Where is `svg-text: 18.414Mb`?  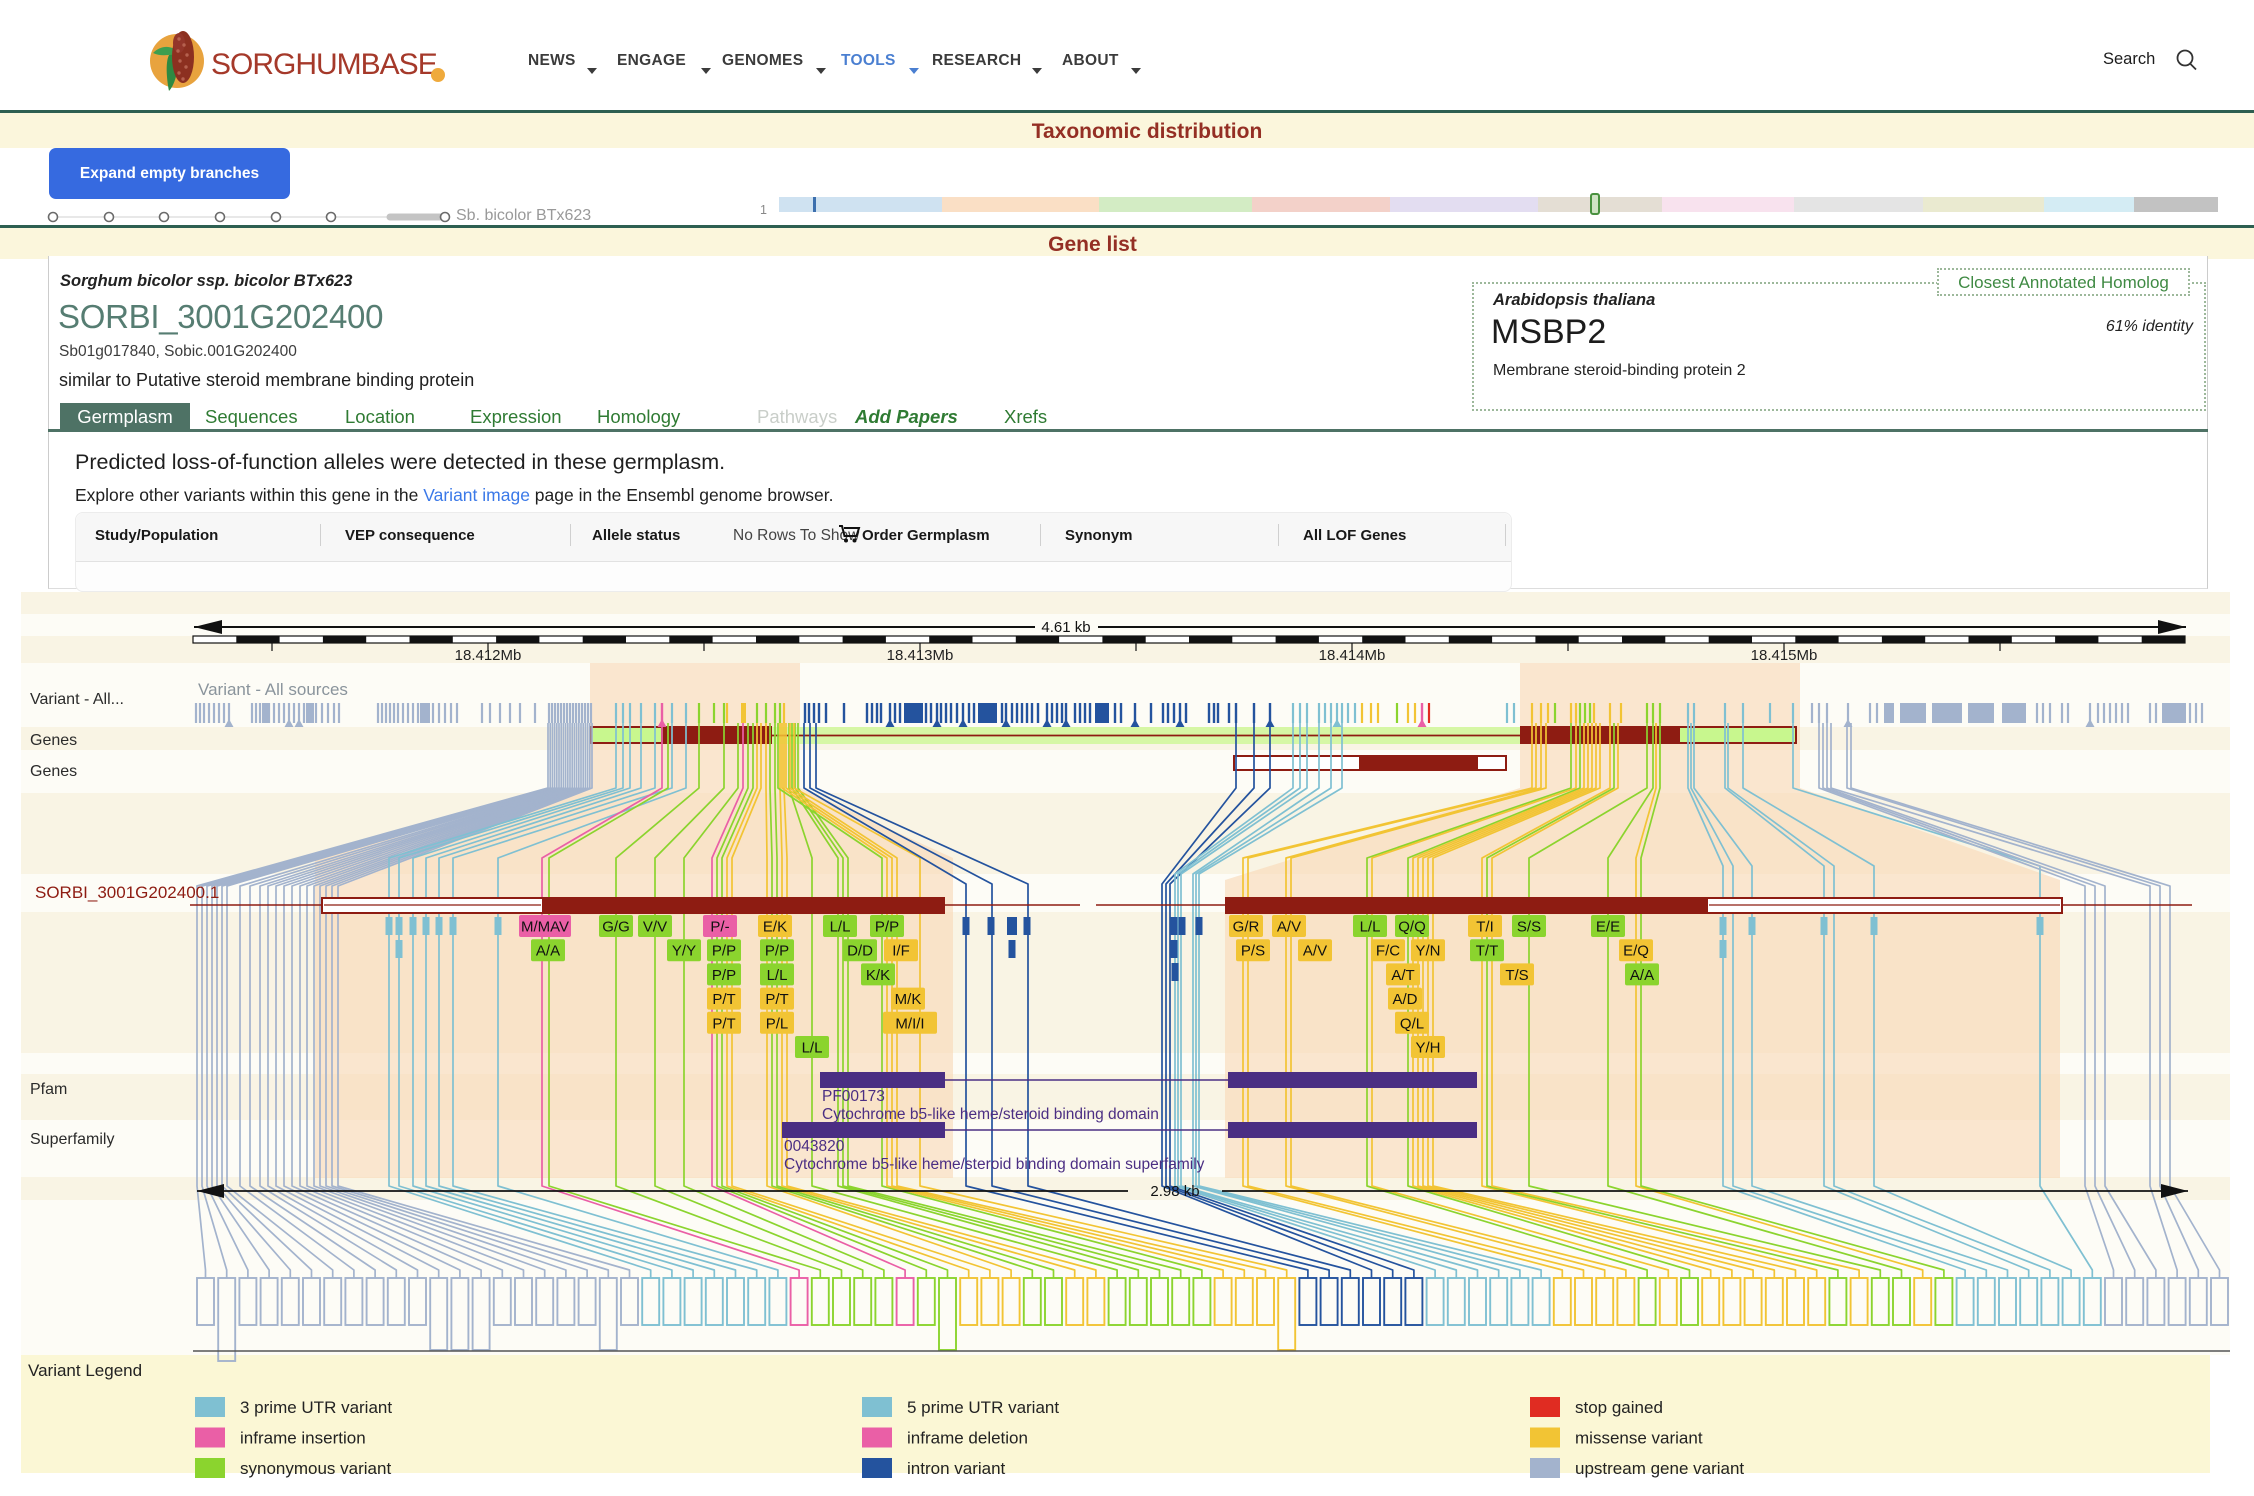
svg-text: 18.414Mb is located at coordinates (1352, 655).